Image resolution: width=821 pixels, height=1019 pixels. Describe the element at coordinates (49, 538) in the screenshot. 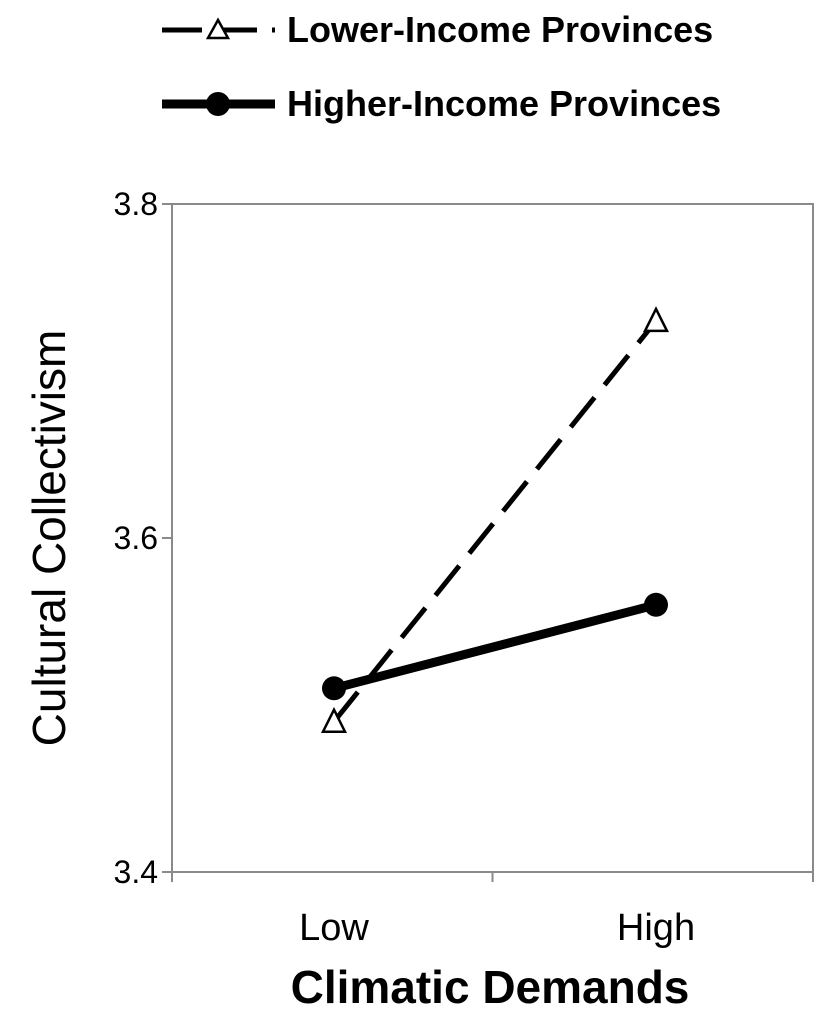

I see `y-axis-title: Cultural Collectivism` at that location.